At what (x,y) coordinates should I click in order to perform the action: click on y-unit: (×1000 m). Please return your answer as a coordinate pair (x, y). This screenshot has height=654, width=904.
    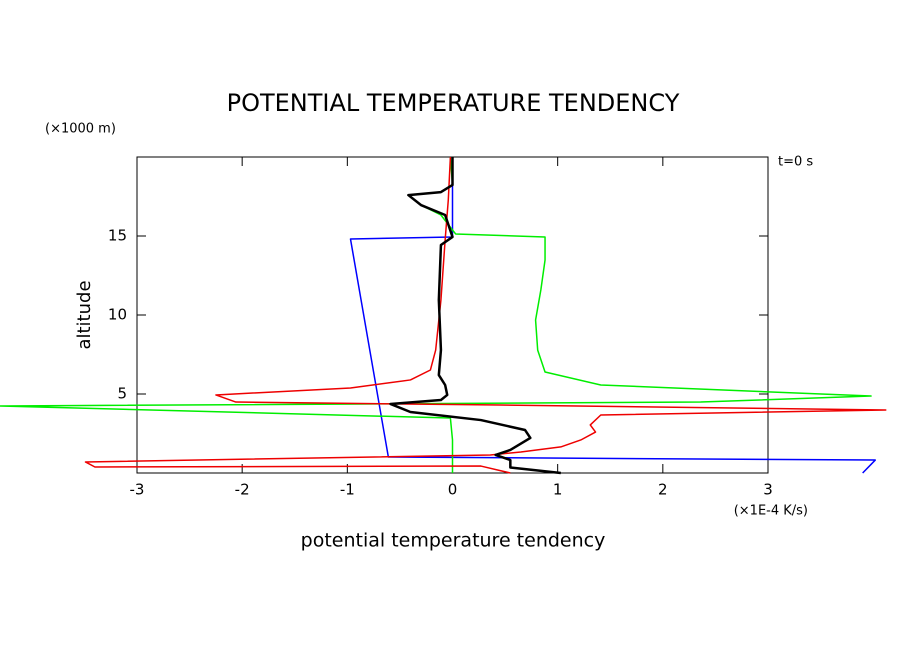
    Looking at the image, I should click on (80, 129).